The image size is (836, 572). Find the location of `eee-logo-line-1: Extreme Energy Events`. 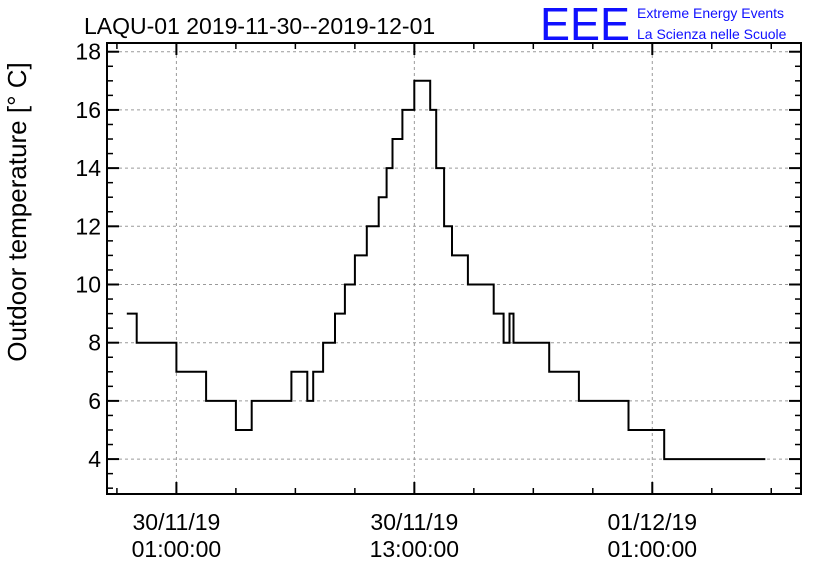

eee-logo-line-1: Extreme Energy Events is located at coordinates (710, 13).